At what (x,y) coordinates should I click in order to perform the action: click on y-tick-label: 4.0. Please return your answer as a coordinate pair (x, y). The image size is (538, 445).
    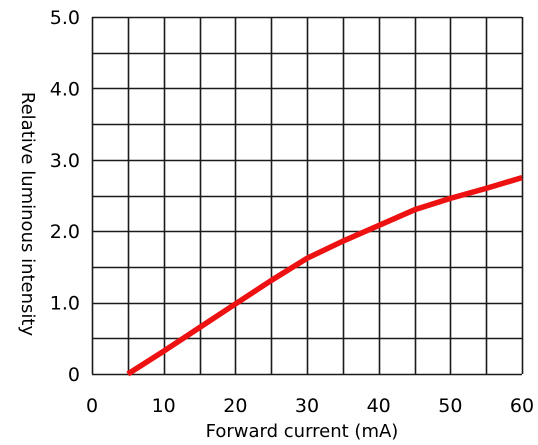
    Looking at the image, I should click on (65, 89).